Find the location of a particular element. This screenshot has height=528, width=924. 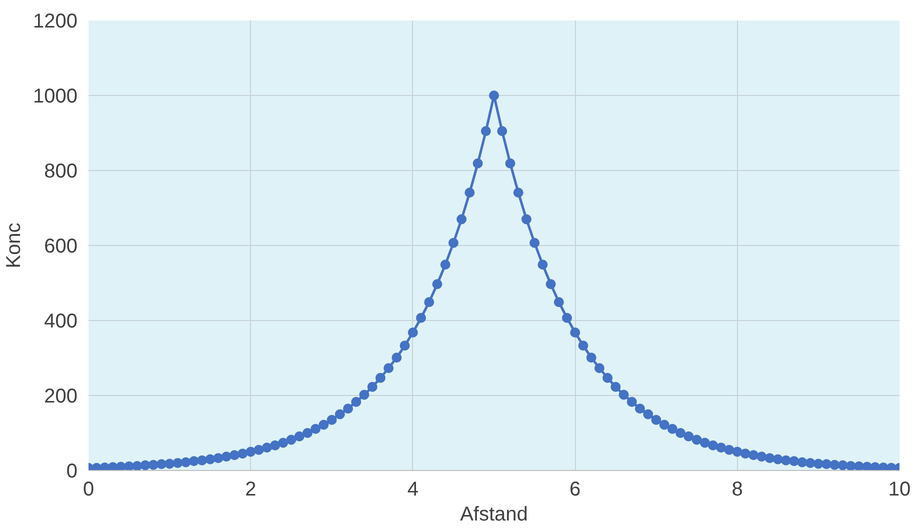

x-tick-label: 6 is located at coordinates (575, 489).